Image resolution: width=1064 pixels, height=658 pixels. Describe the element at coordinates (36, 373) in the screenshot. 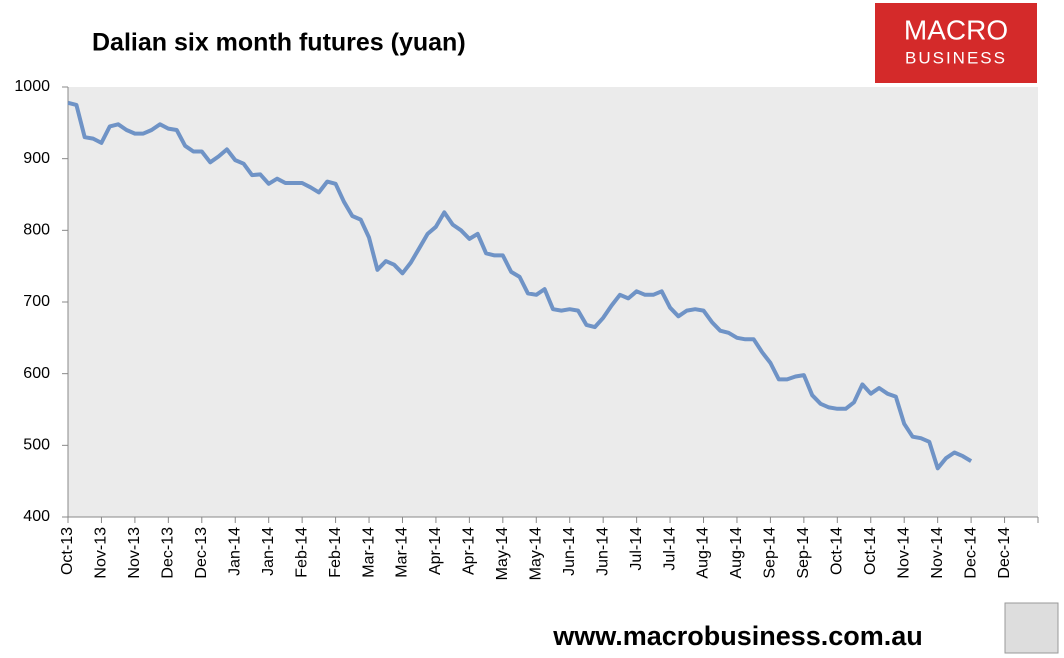

I see `y-tick-label: 600` at that location.